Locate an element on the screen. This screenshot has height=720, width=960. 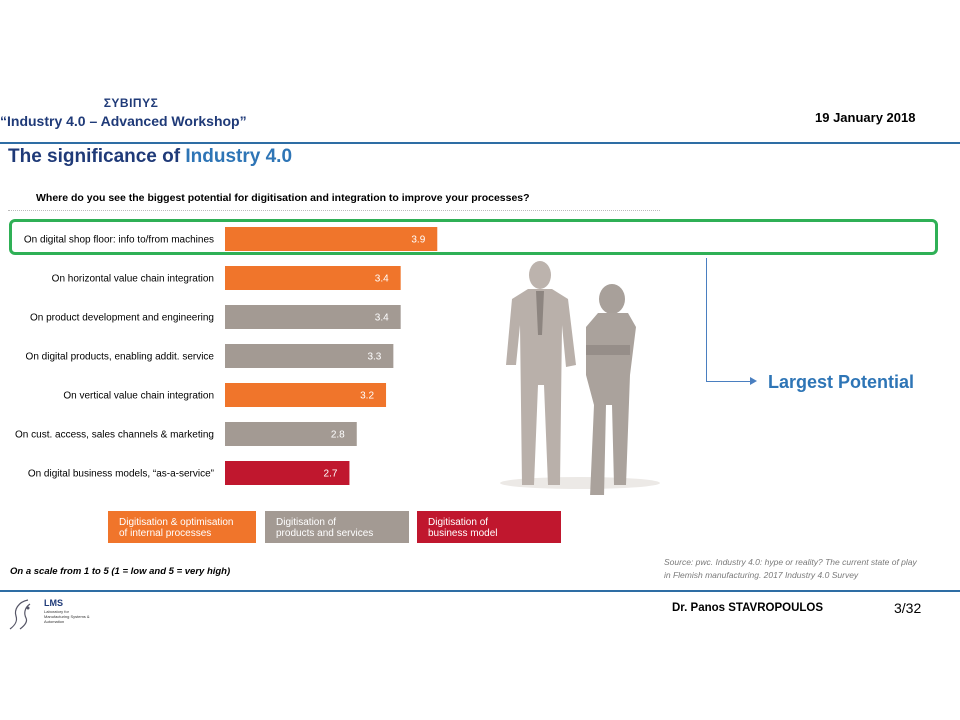
slide-title-part2: Industry 4.0 is located at coordinates (239, 156).